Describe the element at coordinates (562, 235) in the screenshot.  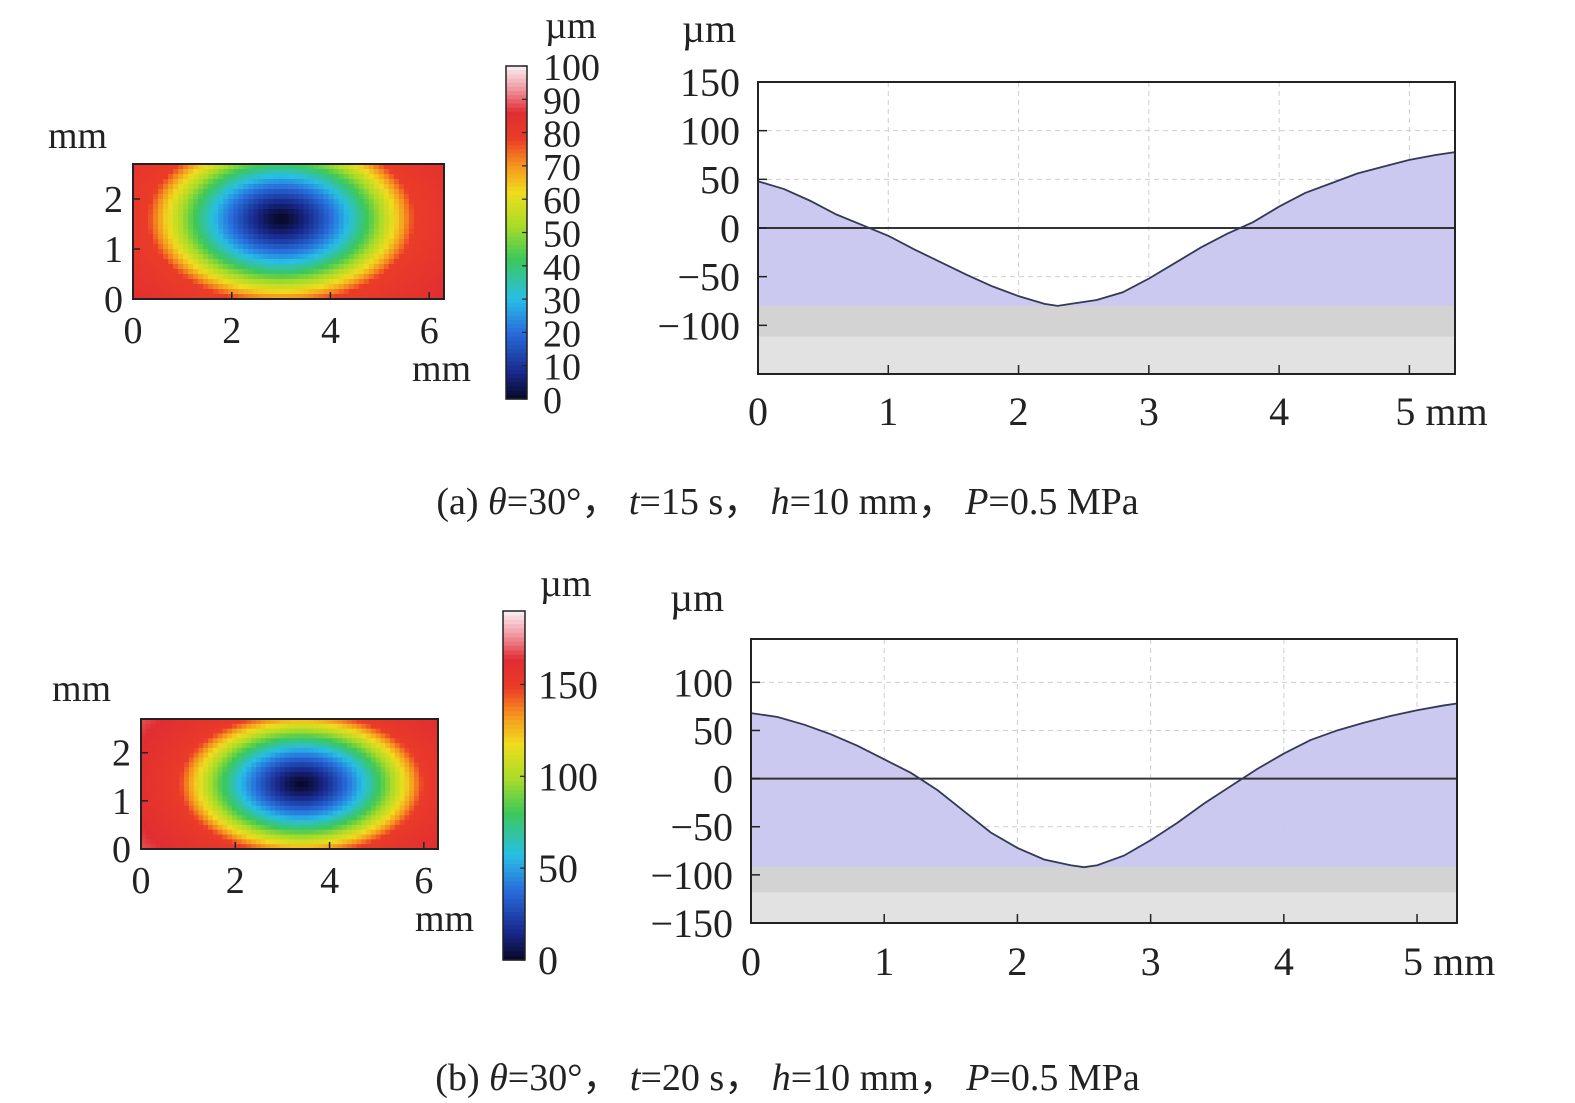
I see `colorbar-tick-label: 50` at that location.